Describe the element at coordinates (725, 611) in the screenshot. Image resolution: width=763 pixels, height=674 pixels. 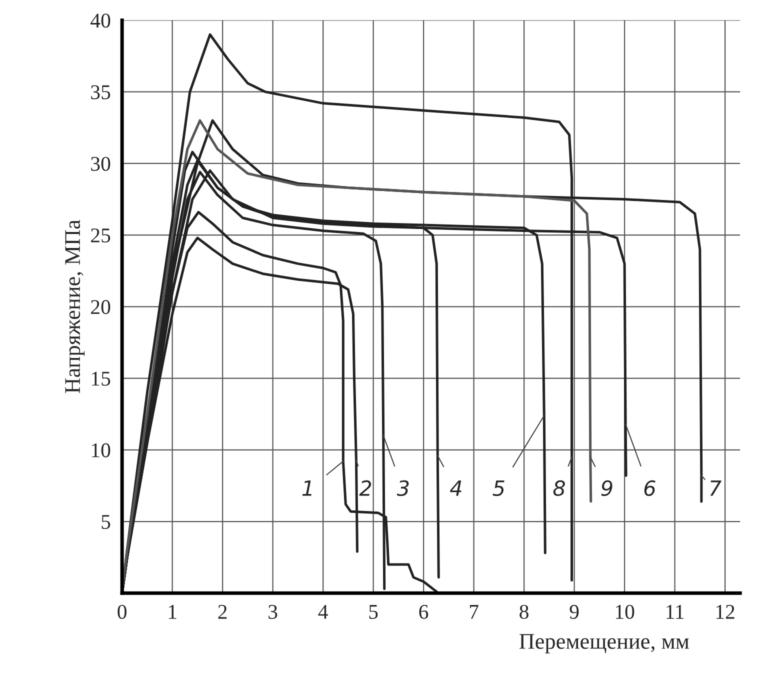
I see `x-tick-label: 12` at that location.